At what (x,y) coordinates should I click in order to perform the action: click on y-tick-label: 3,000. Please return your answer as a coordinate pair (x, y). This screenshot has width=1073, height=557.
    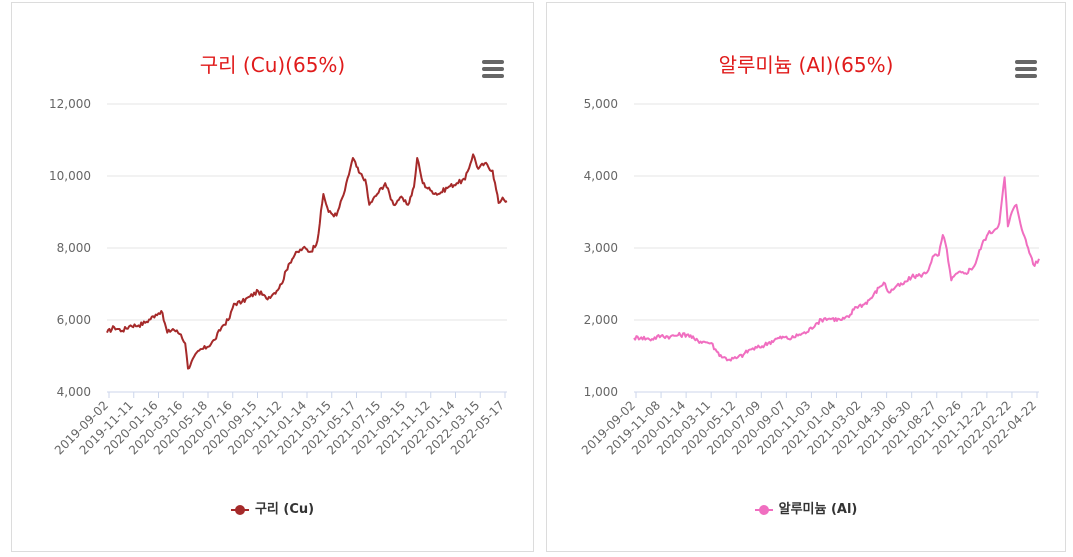
    Looking at the image, I should click on (601, 248).